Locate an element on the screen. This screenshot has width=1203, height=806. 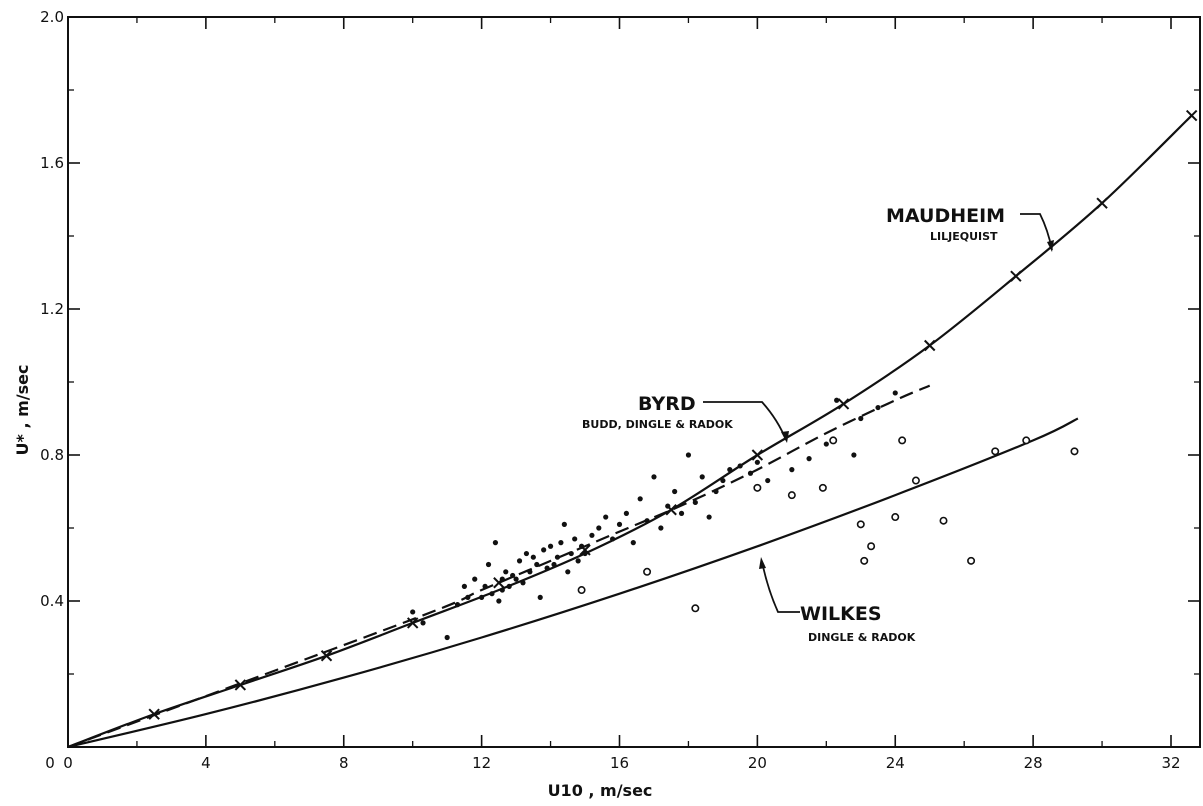
maudheim-leader-line is located at coordinates (1036, 232).